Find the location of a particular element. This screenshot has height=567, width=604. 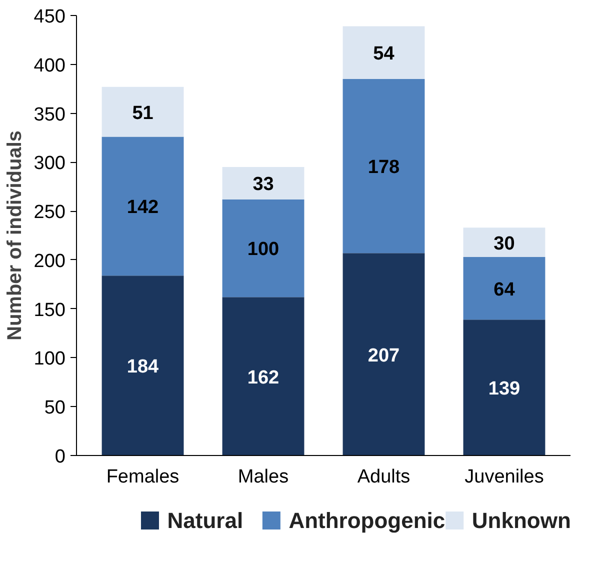

data-label: 100 is located at coordinates (263, 249).